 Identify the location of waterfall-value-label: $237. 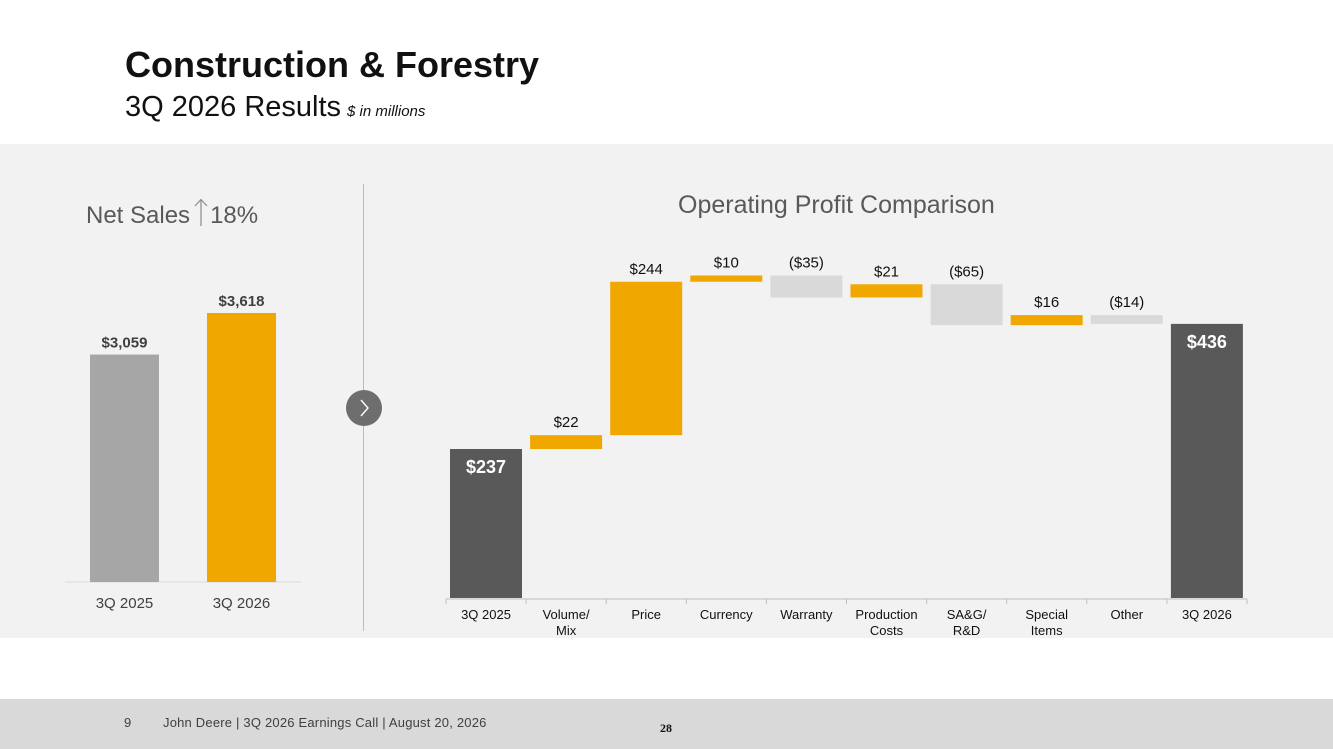
(486, 467).